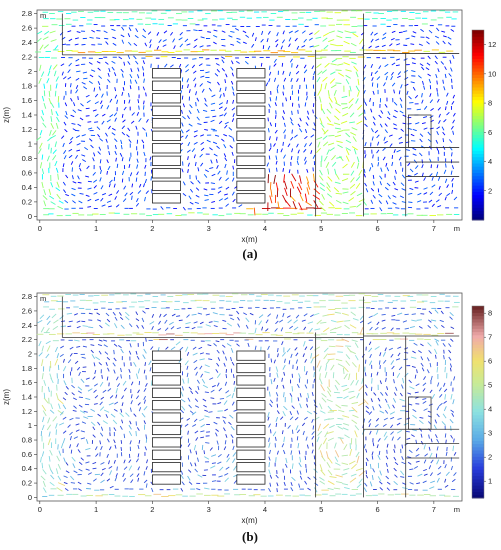  Describe the element at coordinates (27, 115) in the screenshot. I see `y-tick-label: 1.4` at that location.